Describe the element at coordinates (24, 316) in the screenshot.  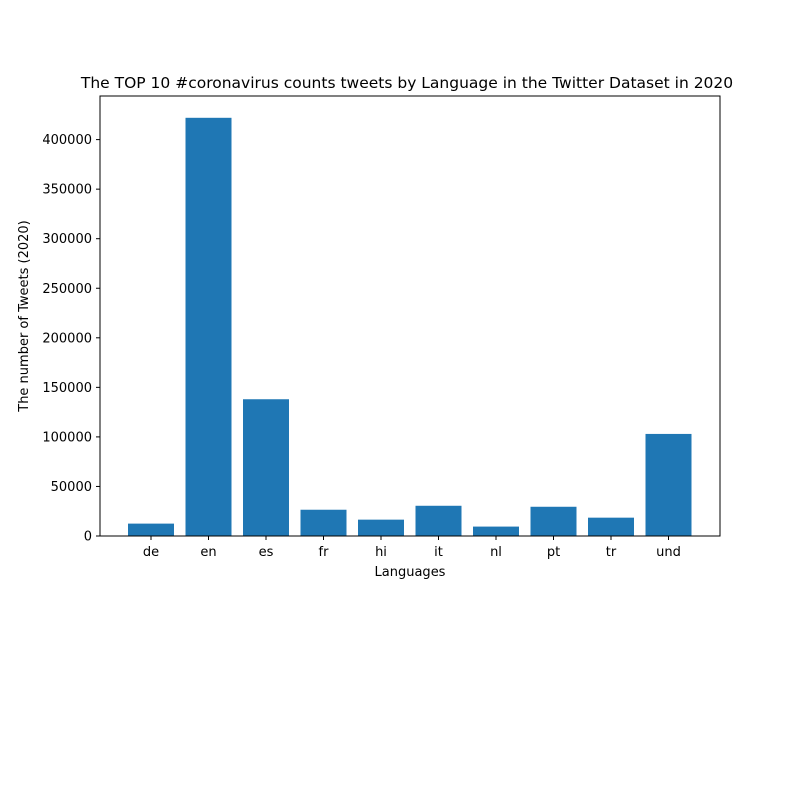
I see `y-axis-label: The number of Tweets (2020)` at that location.